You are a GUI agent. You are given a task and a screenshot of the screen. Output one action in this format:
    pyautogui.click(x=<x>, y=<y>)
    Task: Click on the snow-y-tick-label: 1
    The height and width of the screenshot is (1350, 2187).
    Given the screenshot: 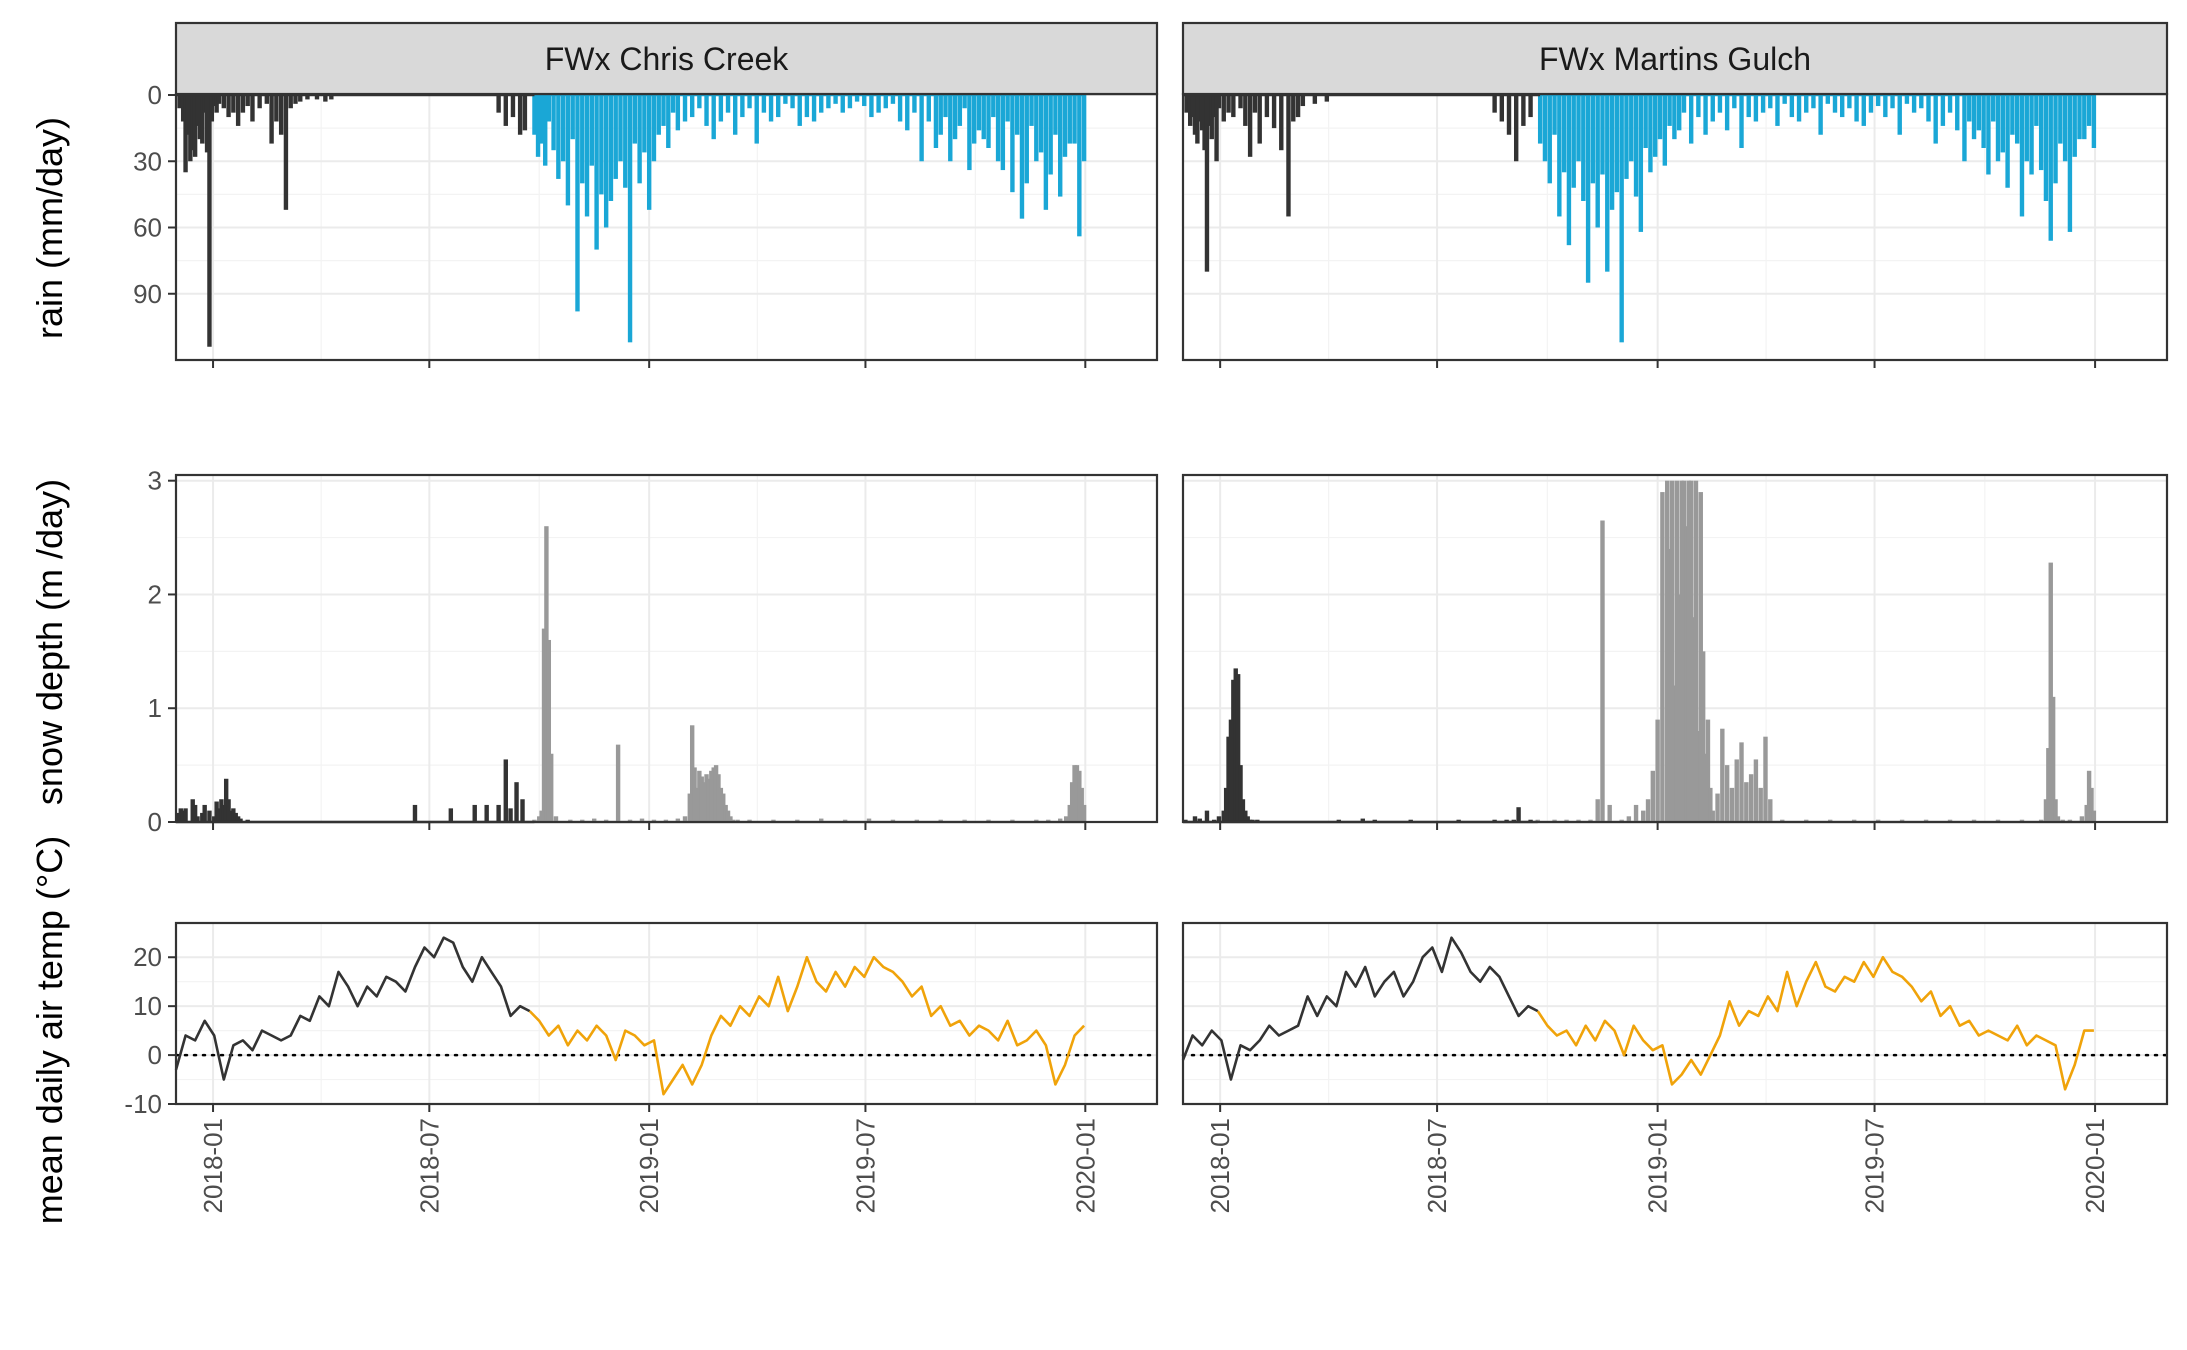 What is the action you would take?
    pyautogui.click(x=155, y=708)
    